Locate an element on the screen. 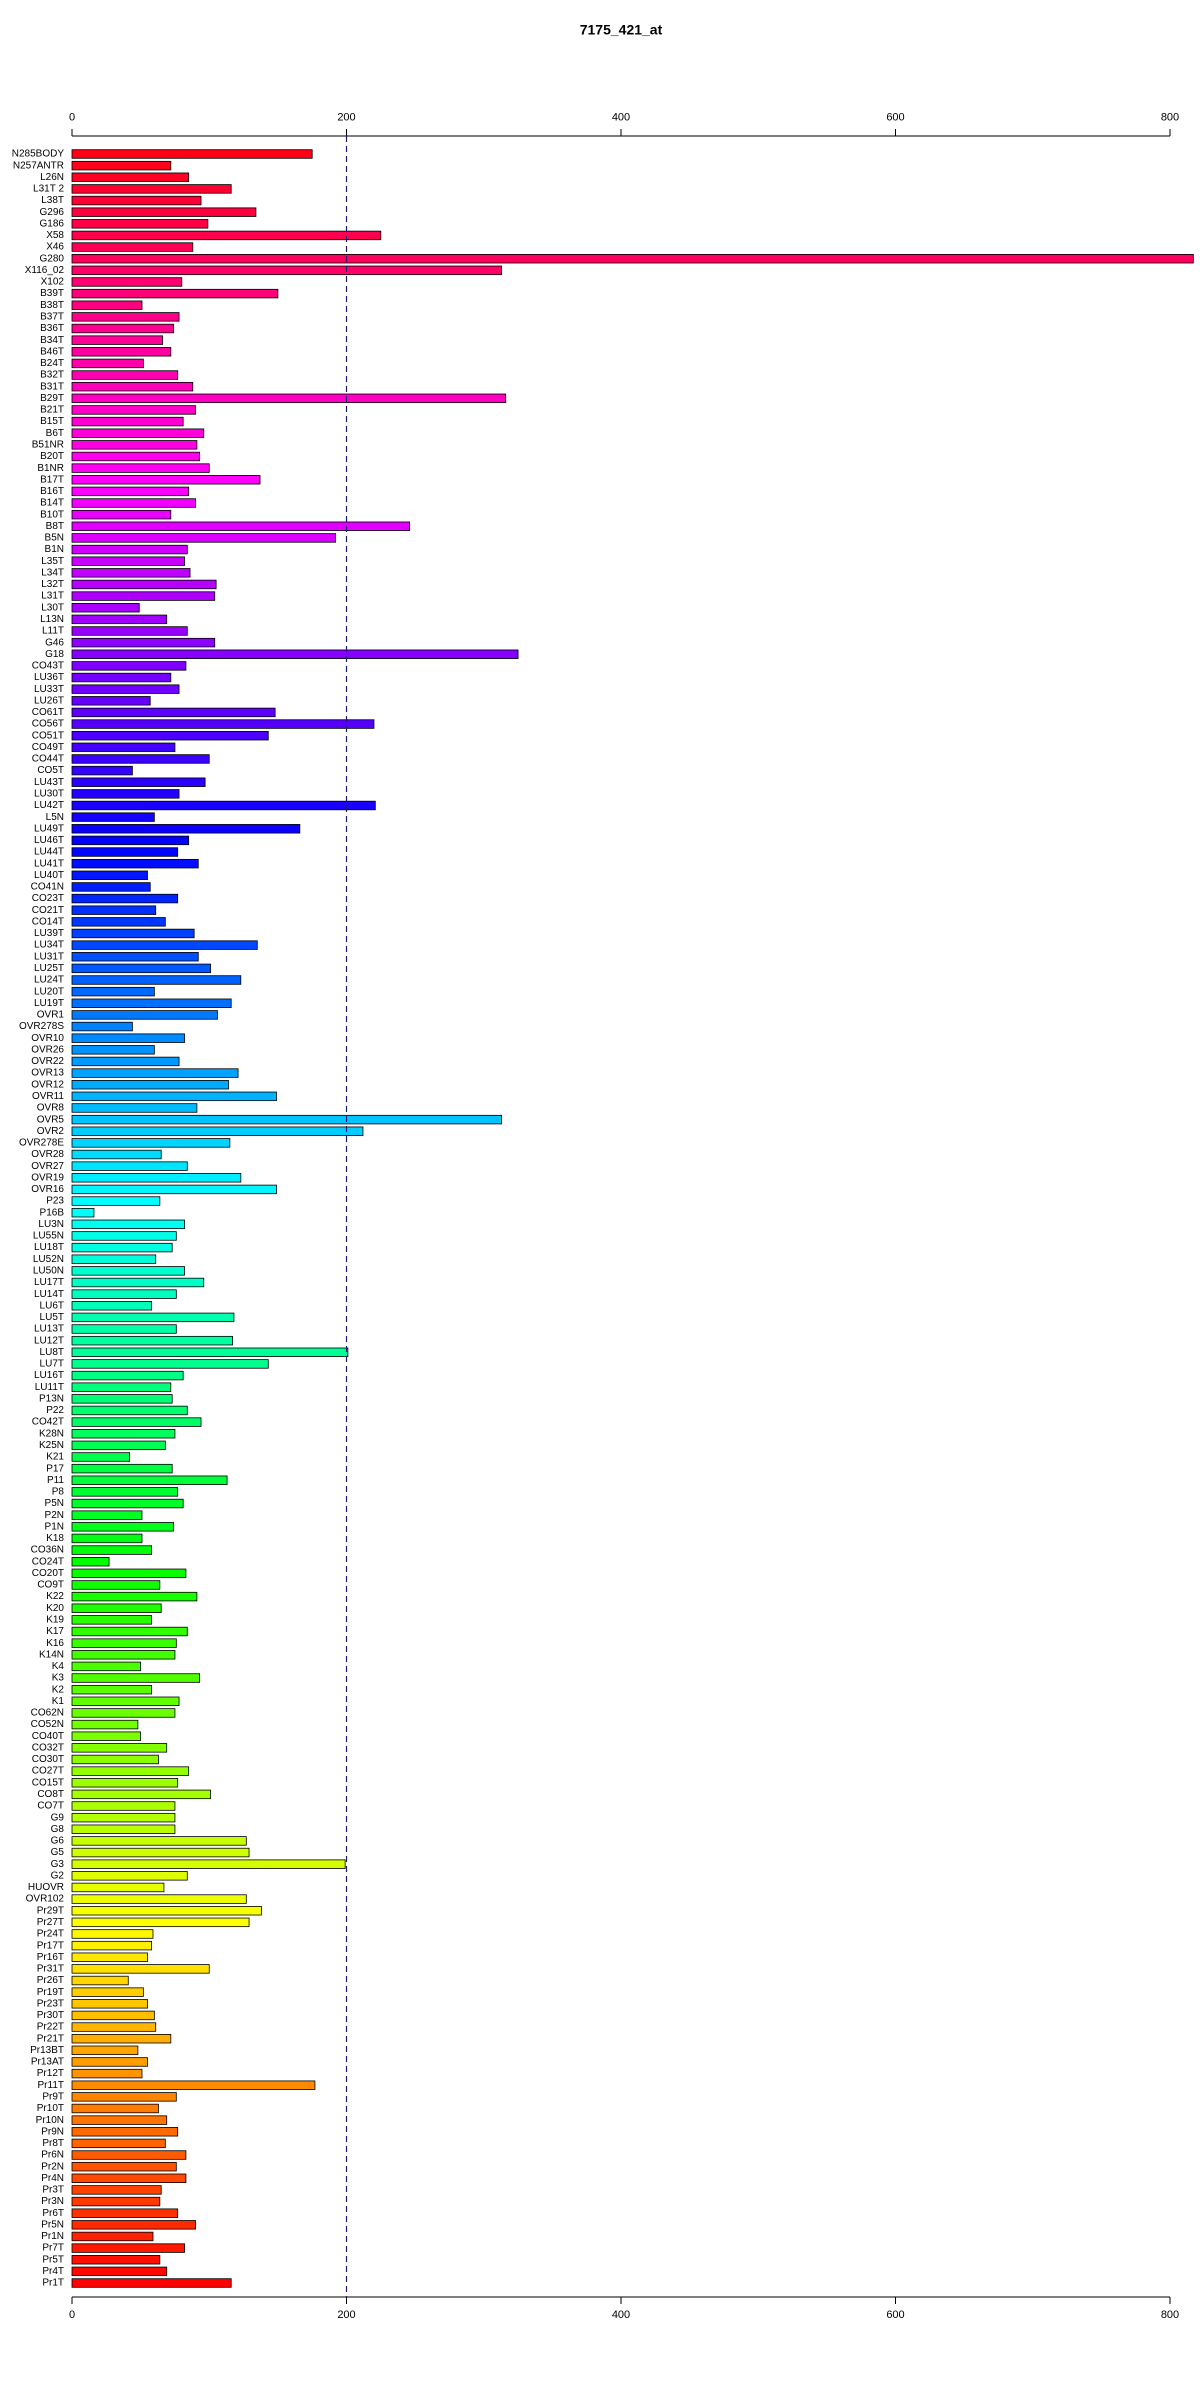 This screenshot has height=2400, width=1200. category-label: K4 is located at coordinates (58, 1666).